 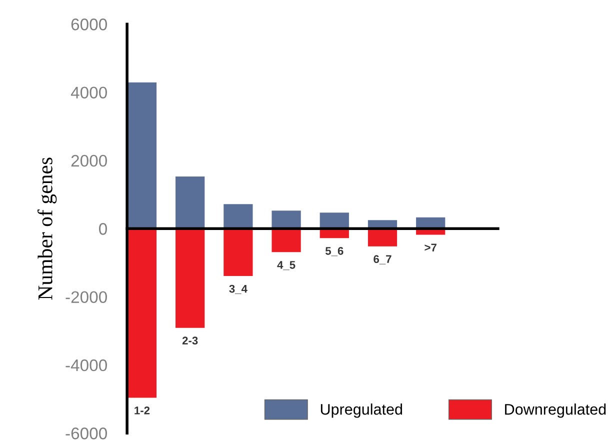 I want to click on y-tick-label: -4000, so click(x=86, y=365).